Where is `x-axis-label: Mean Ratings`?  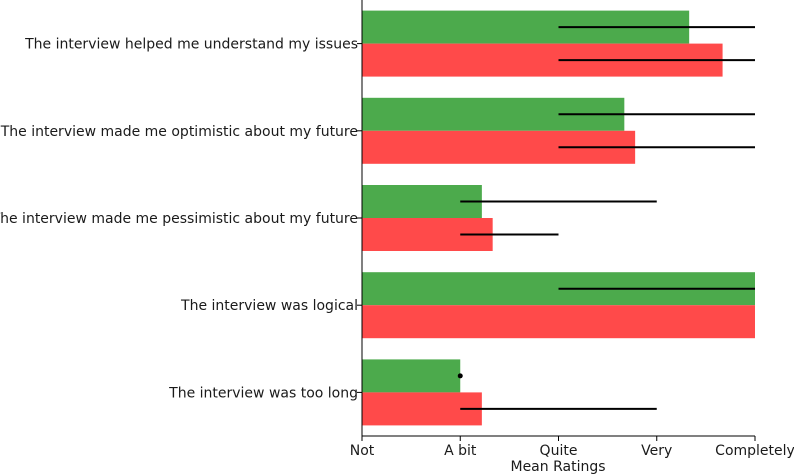 x-axis-label: Mean Ratings is located at coordinates (557, 467).